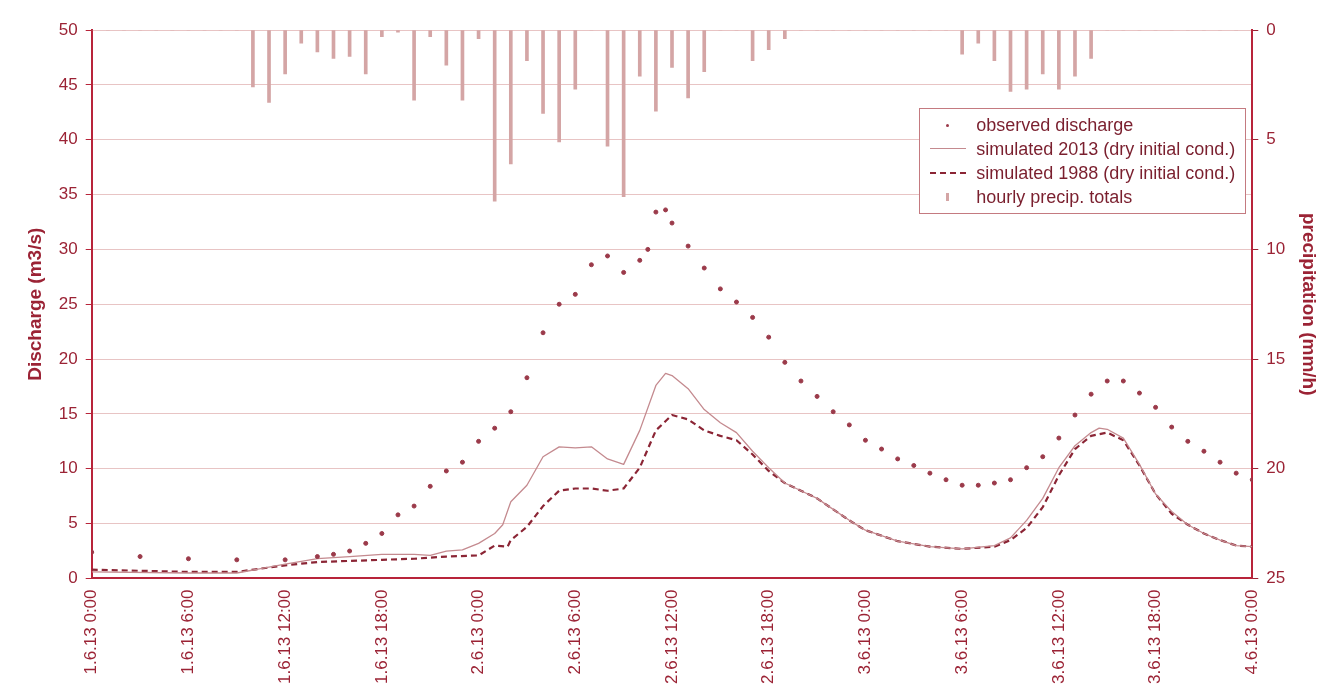  I want to click on y-tick-label: 15, so click(68, 413).